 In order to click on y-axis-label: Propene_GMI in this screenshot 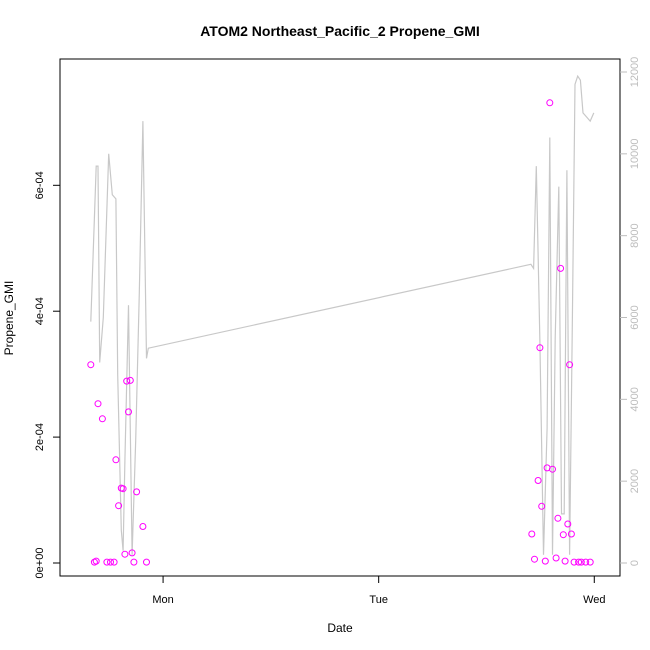, I will do `click(9, 318)`.